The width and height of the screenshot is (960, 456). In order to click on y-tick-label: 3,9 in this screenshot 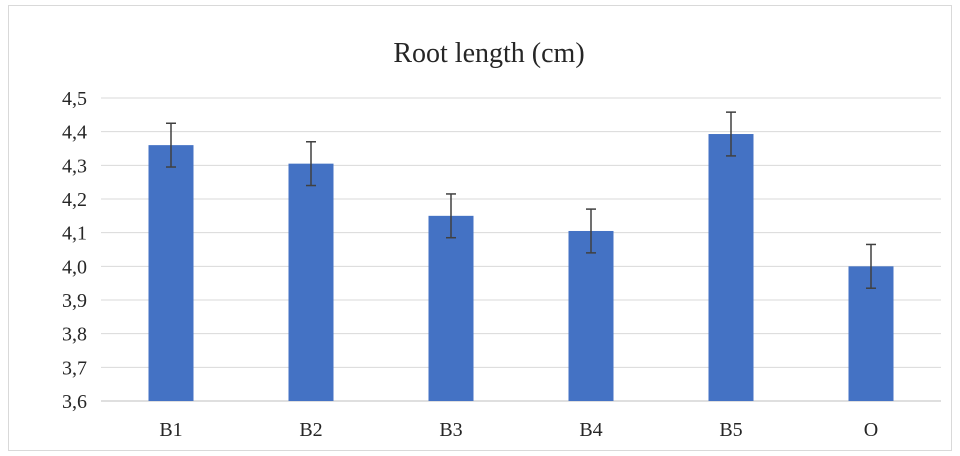, I will do `click(74, 301)`.